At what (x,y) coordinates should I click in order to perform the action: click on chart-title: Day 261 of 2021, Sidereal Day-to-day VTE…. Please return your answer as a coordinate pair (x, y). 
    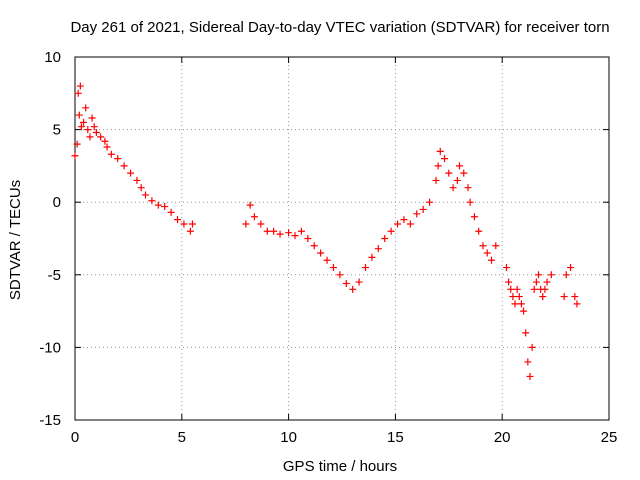
    Looking at the image, I should click on (339, 27).